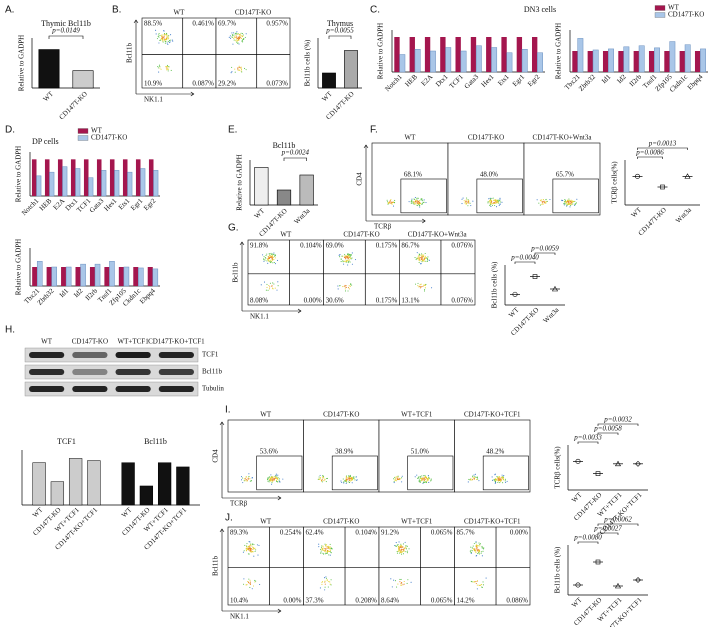  I want to click on y-axis-label: Bcl11b cells (%), so click(558, 569).